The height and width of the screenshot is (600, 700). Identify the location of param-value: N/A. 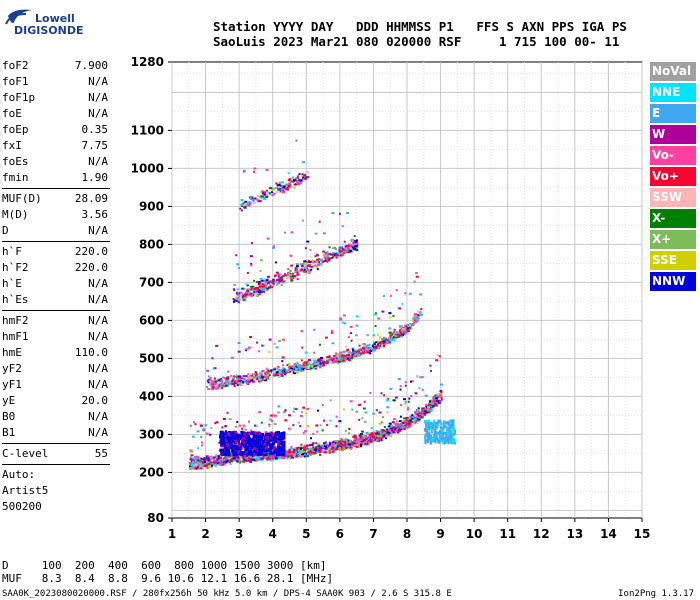
(98, 384).